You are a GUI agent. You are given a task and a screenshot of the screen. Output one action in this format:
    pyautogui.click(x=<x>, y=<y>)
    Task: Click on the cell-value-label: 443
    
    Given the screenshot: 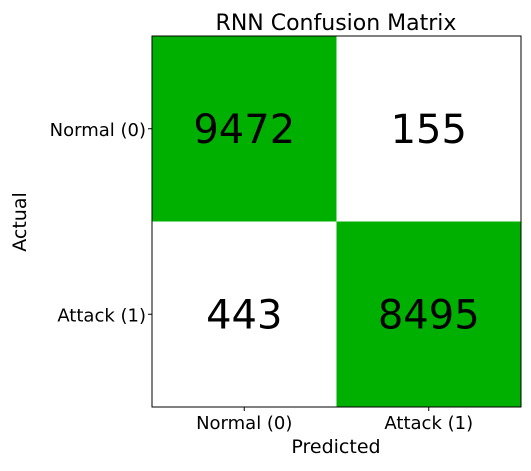 What is the action you would take?
    pyautogui.click(x=244, y=315)
    